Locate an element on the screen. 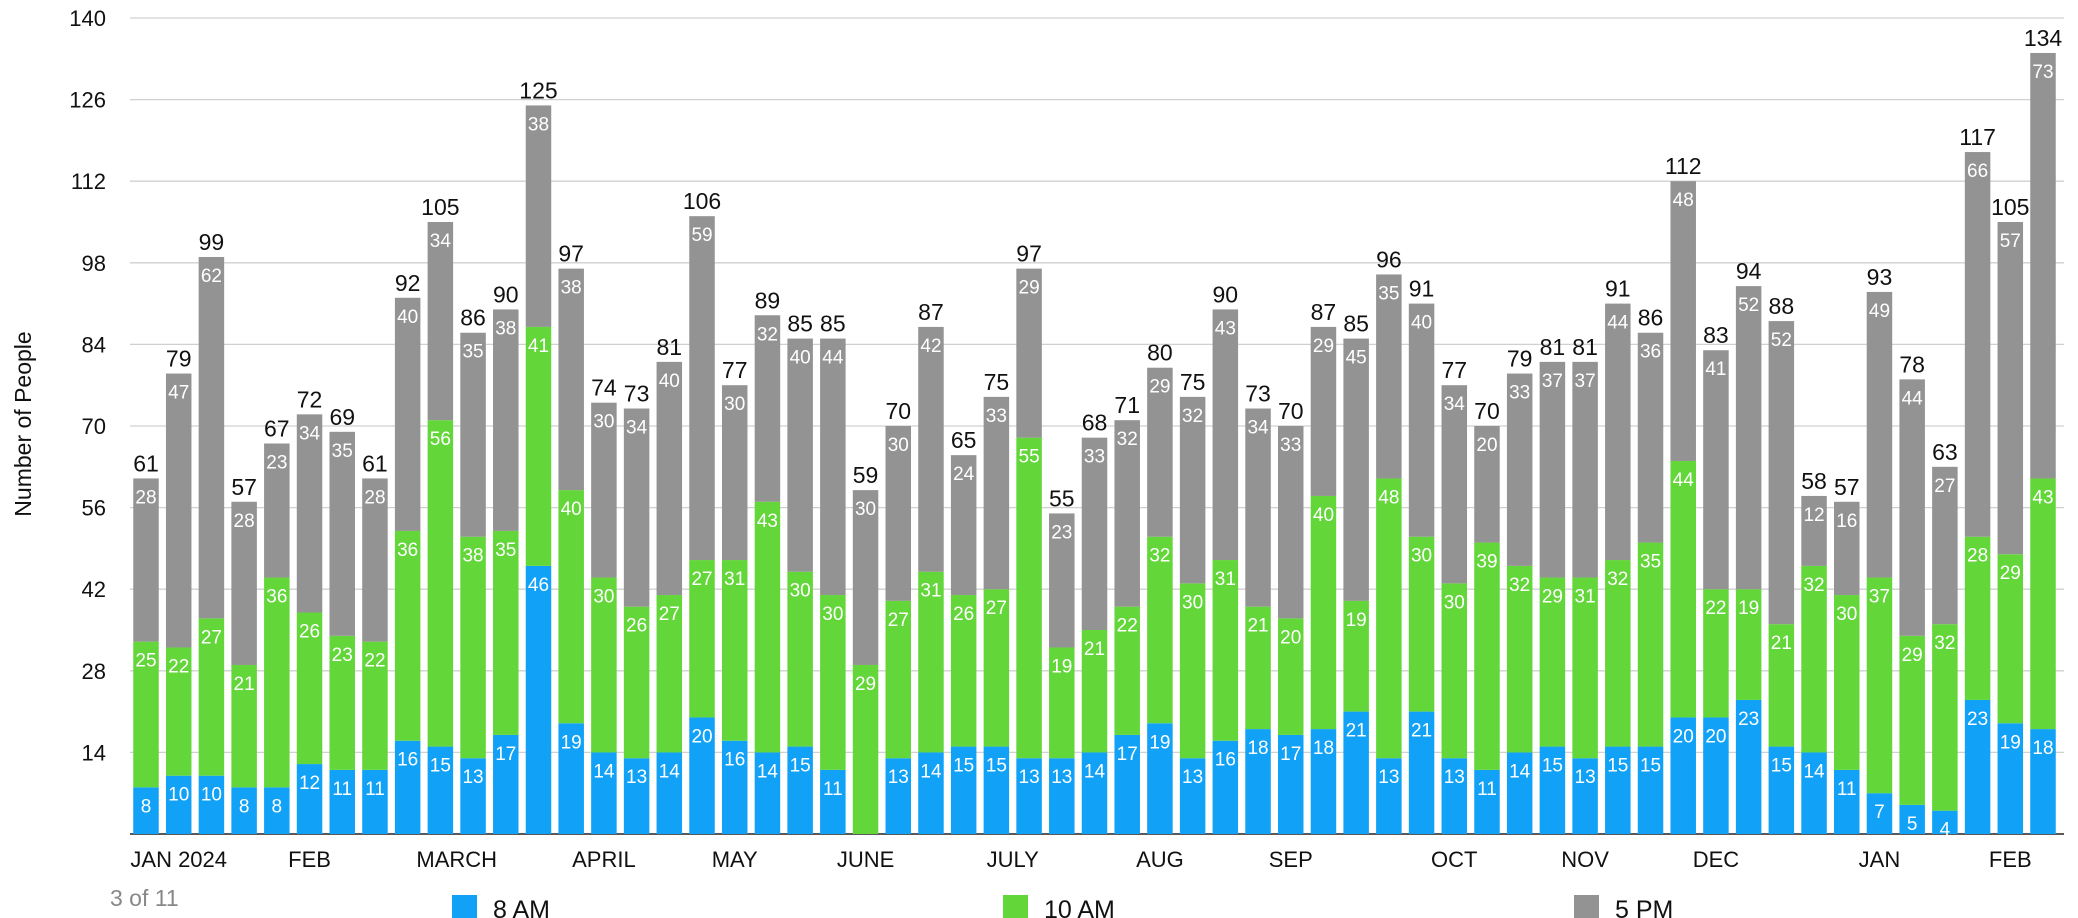 The width and height of the screenshot is (2078, 918). bar-total-label: 91 is located at coordinates (1422, 289).